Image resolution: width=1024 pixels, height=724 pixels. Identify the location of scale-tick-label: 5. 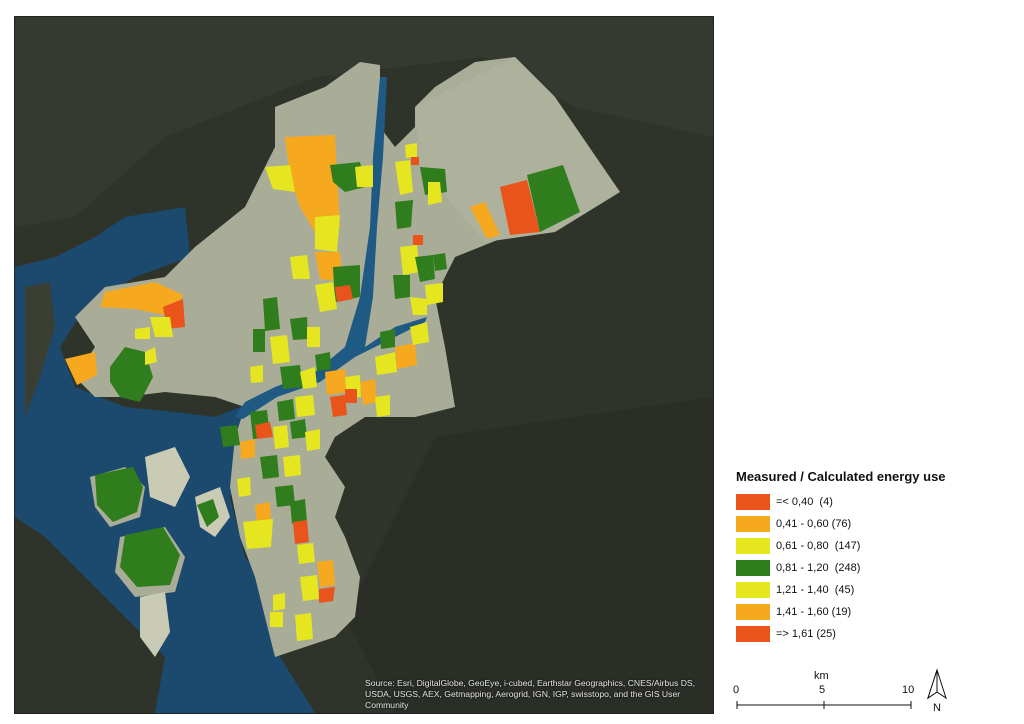
(822, 690).